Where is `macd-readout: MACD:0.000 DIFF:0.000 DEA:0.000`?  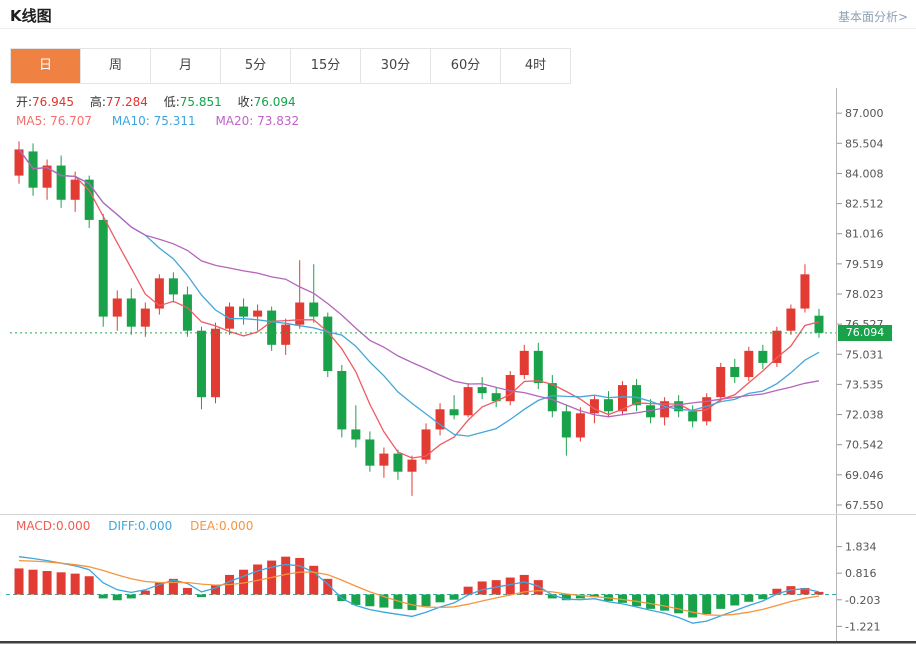 macd-readout: MACD:0.000 DIFF:0.000 DEA:0.000 is located at coordinates (141, 526).